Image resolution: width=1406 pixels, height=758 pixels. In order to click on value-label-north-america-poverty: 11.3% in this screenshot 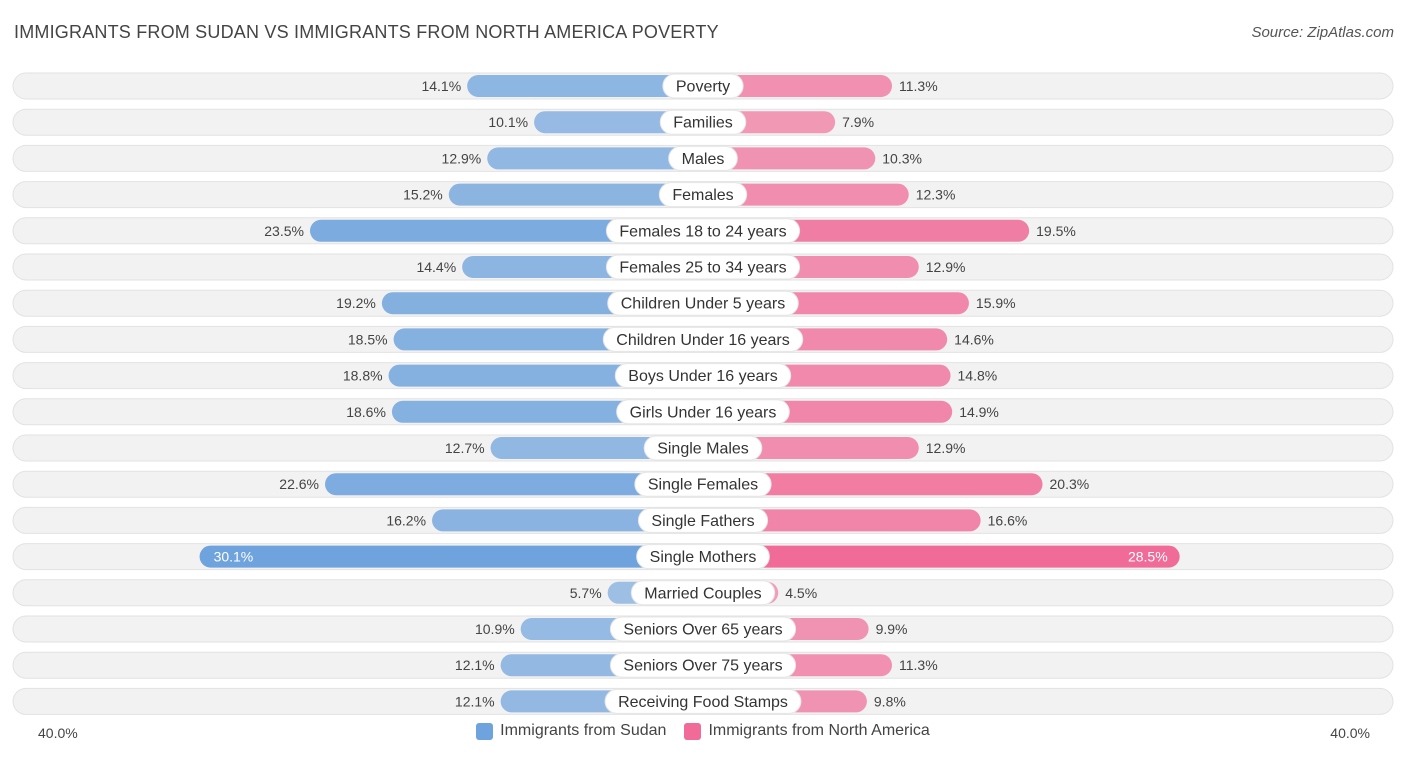, I will do `click(918, 86)`.